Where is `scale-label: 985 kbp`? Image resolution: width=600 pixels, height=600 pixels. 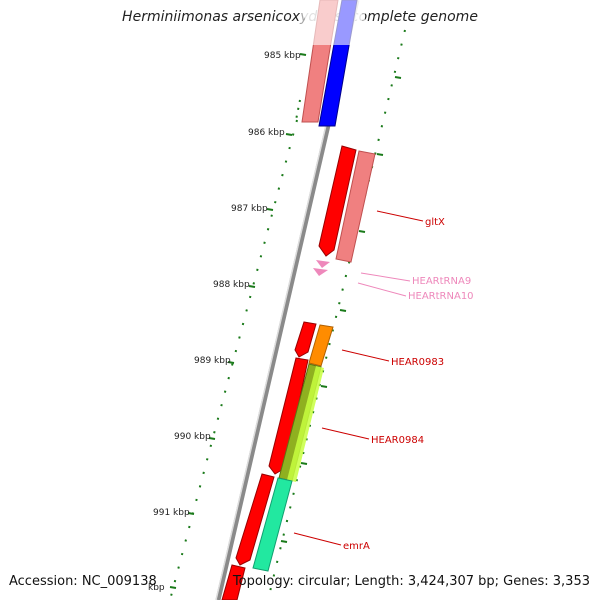 scale-label: 985 kbp is located at coordinates (282, 56).